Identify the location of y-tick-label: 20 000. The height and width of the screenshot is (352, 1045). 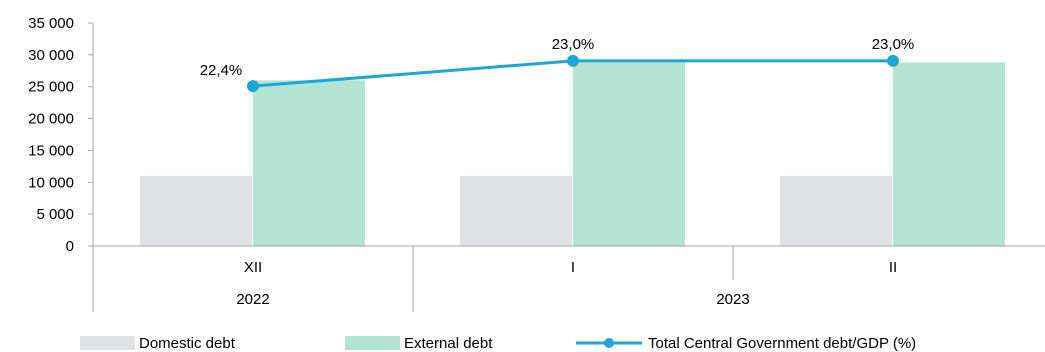
(51, 119).